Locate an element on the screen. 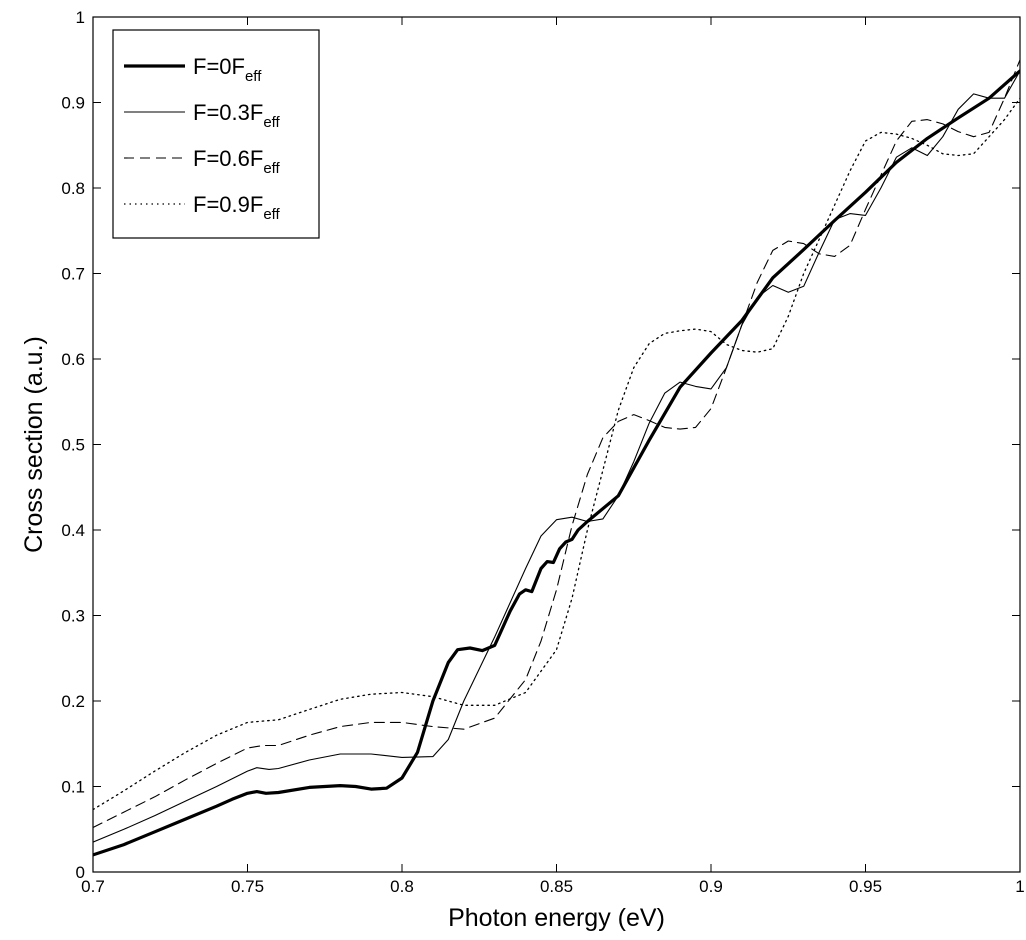 This screenshot has width=1026, height=940. legend: F=0Feff F=0.3Feff F=0.6Feff F=0.9Feff is located at coordinates (216, 134).